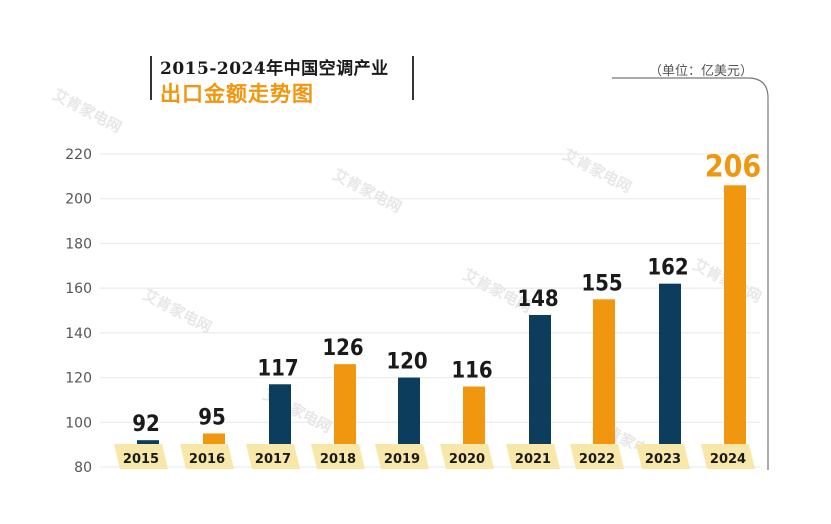  What do you see at coordinates (728, 459) in the screenshot?
I see `x-tick-label: 2024` at bounding box center [728, 459].